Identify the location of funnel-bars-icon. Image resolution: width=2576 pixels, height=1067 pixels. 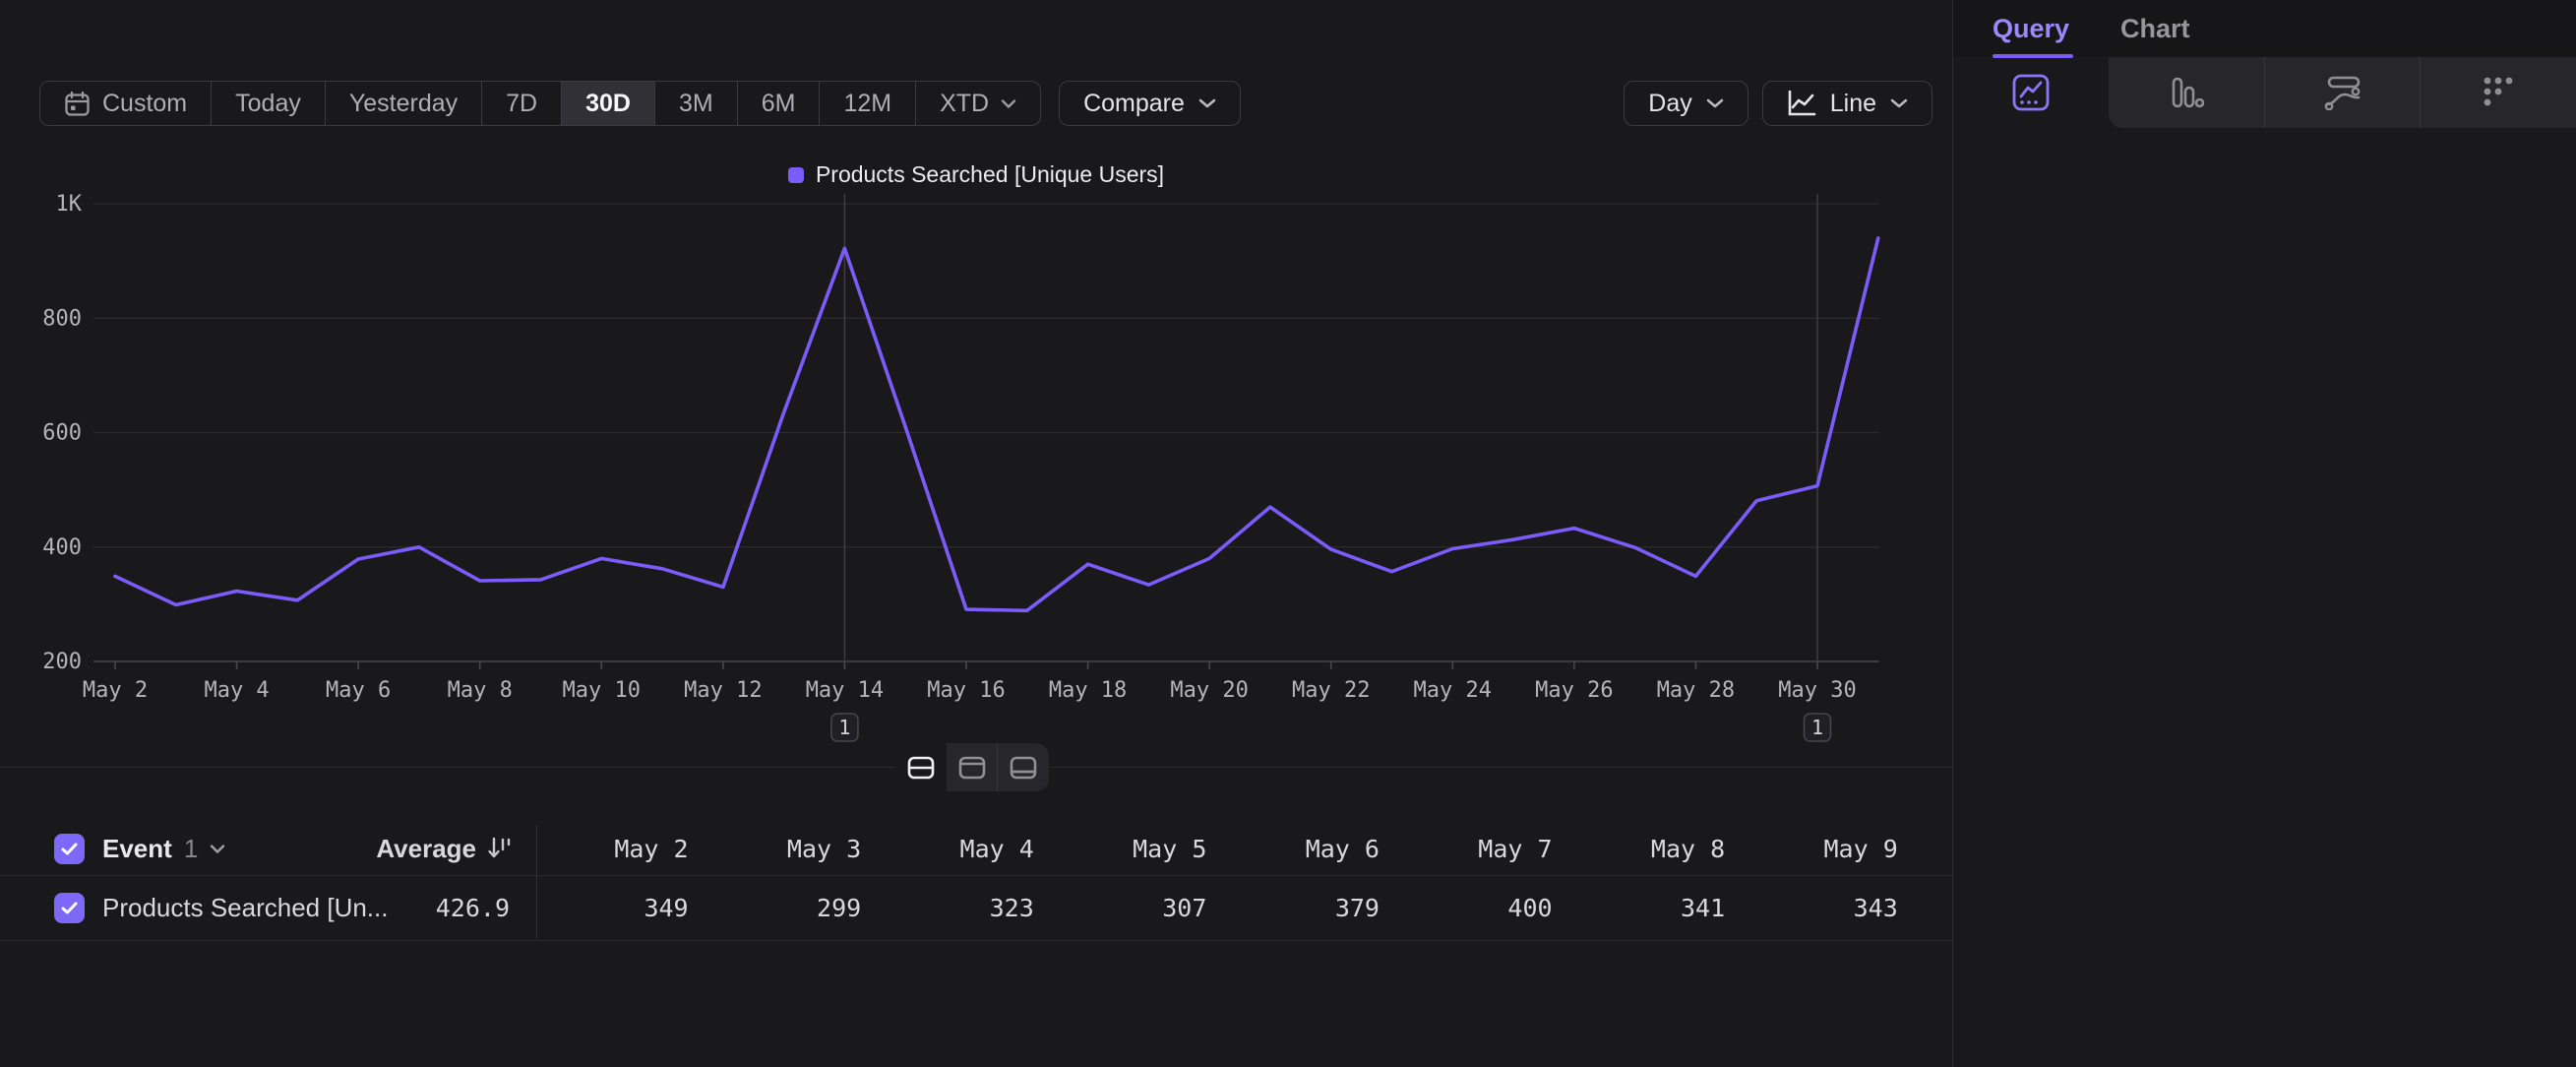
(2188, 93).